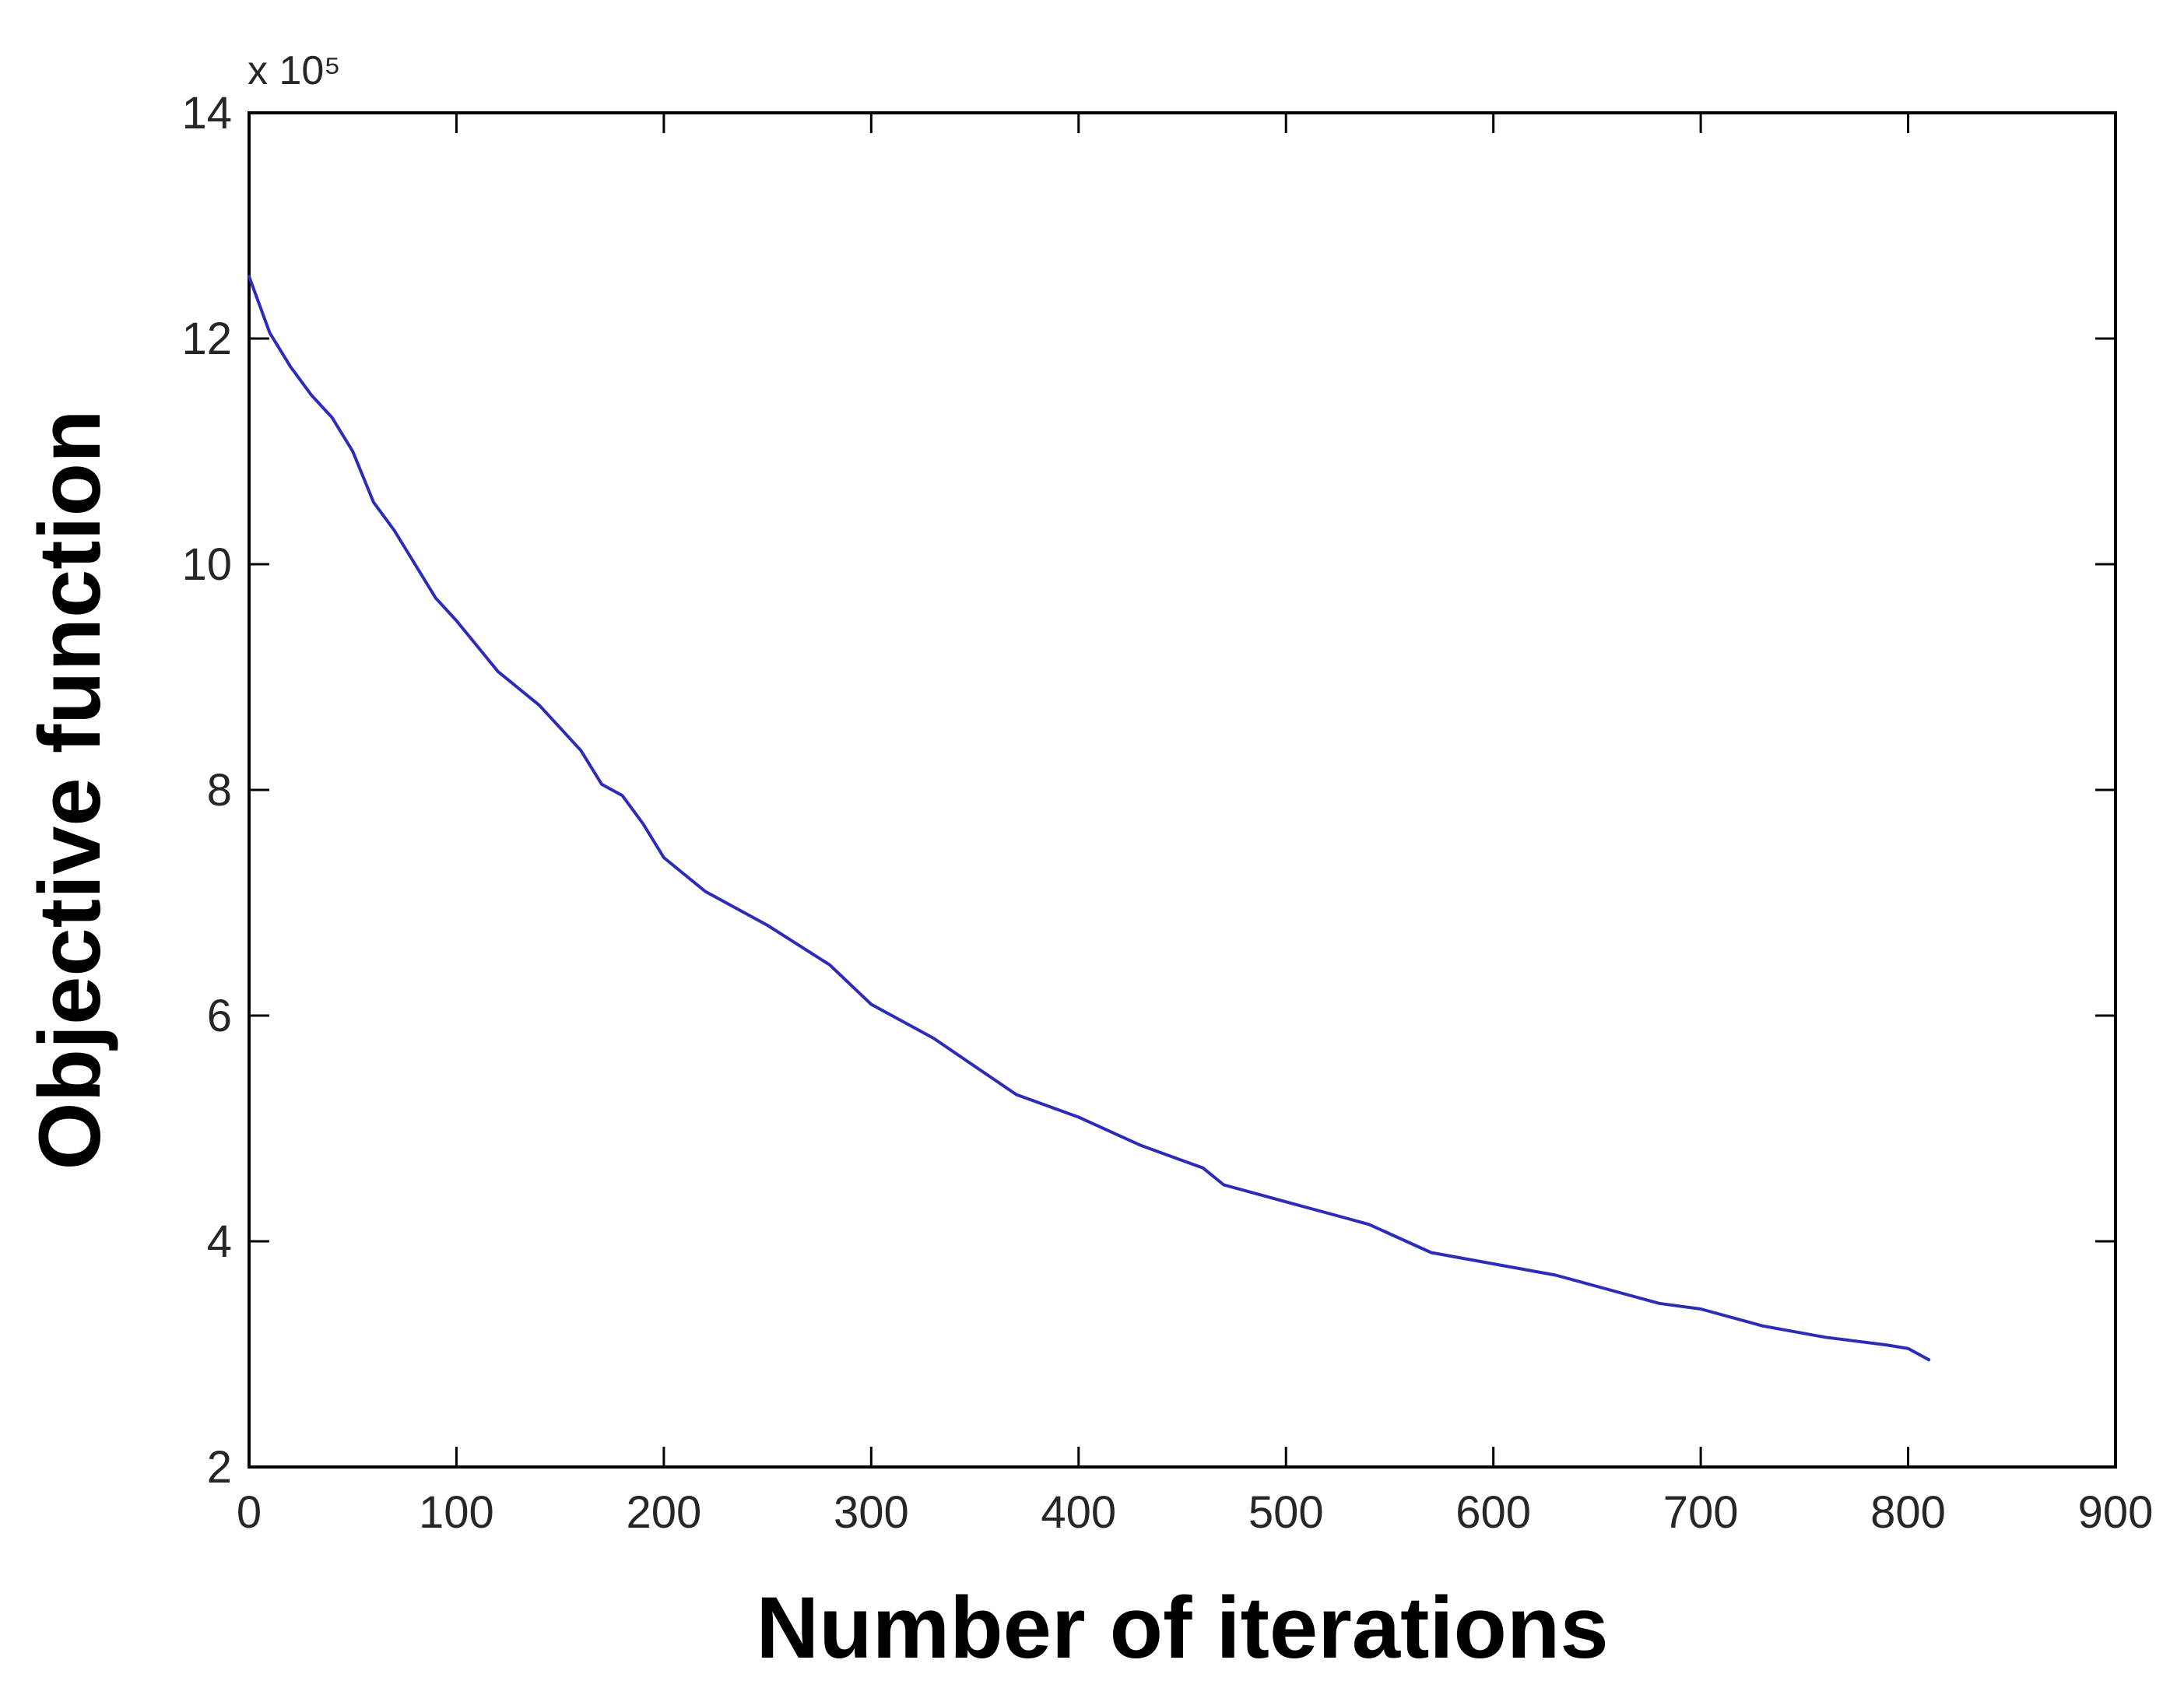  I want to click on x-tick-label: 300, so click(871, 1513).